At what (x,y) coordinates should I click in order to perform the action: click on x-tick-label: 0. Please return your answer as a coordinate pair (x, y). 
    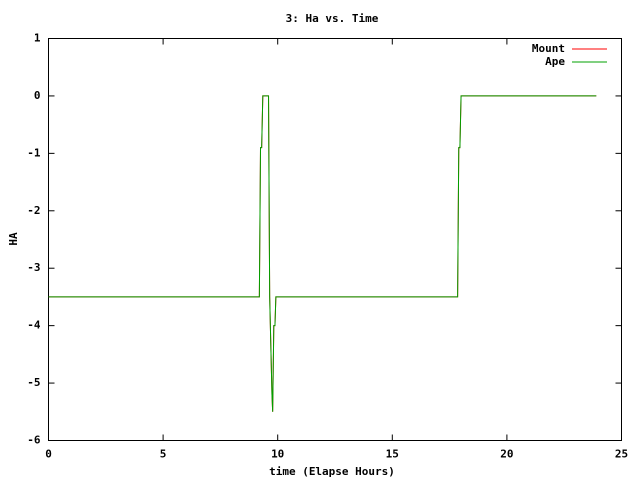
    Looking at the image, I should click on (48, 454).